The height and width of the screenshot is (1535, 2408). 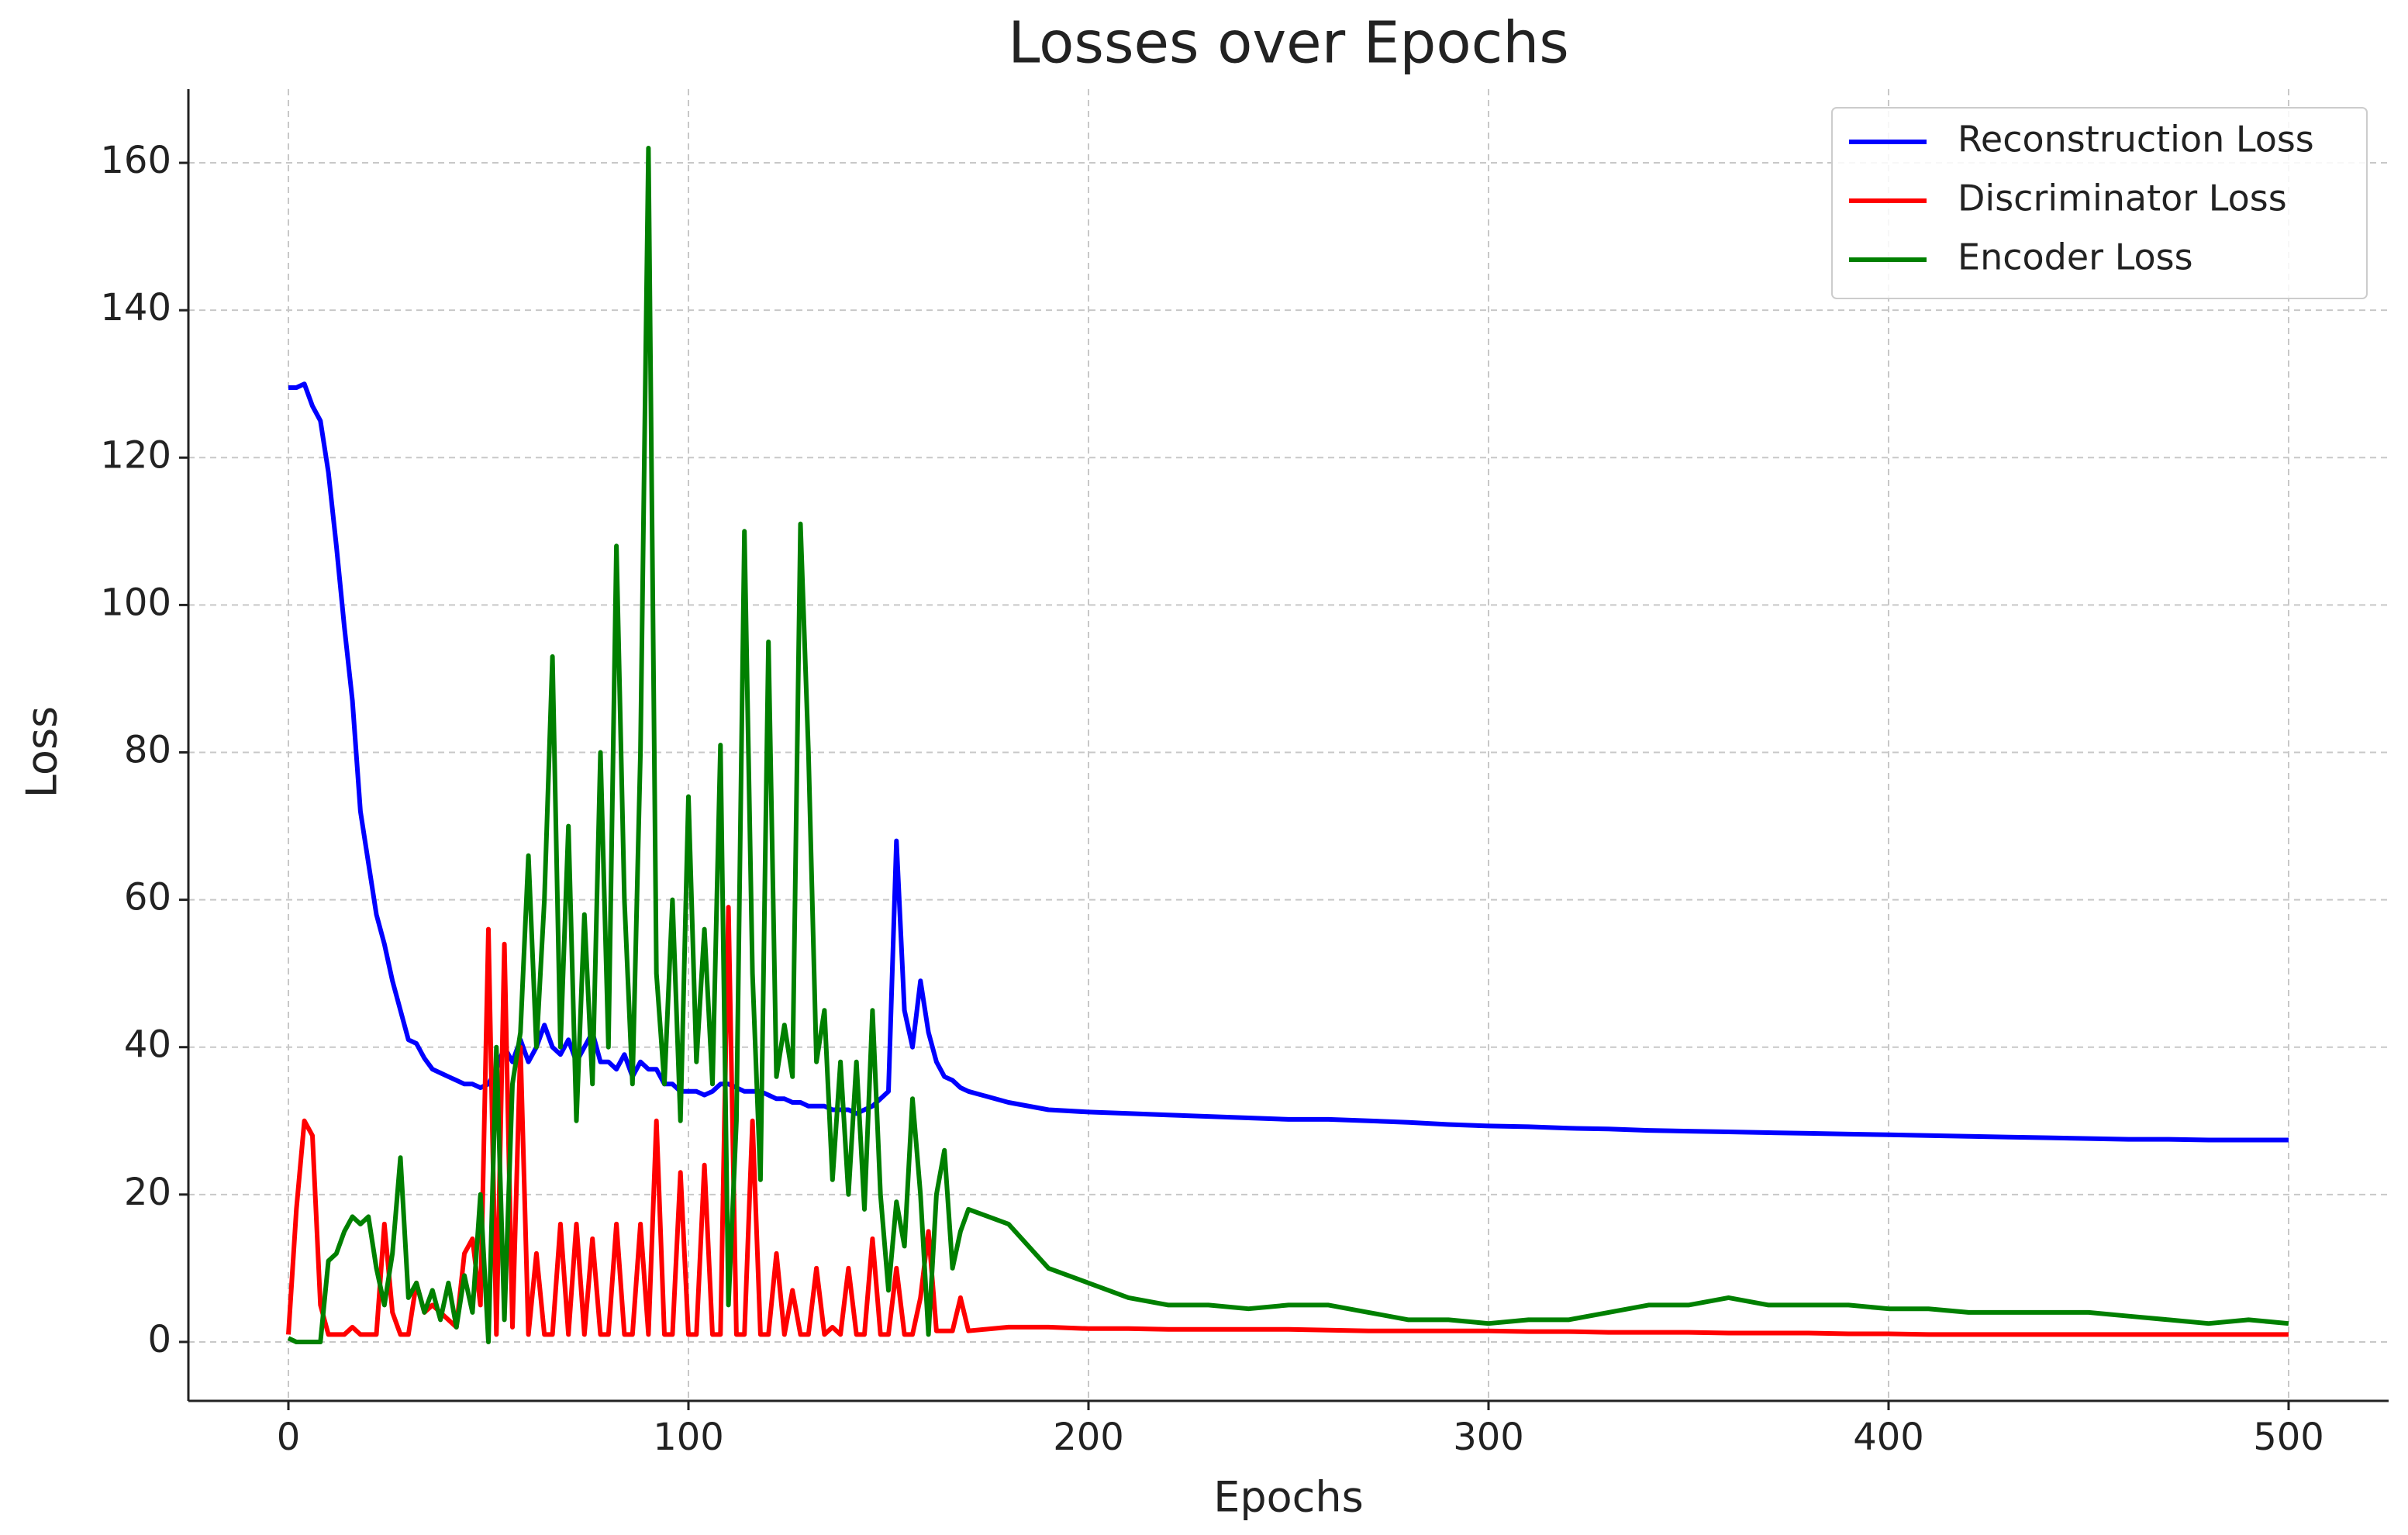 I want to click on legend-label: Encoder Loss, so click(x=2075, y=257).